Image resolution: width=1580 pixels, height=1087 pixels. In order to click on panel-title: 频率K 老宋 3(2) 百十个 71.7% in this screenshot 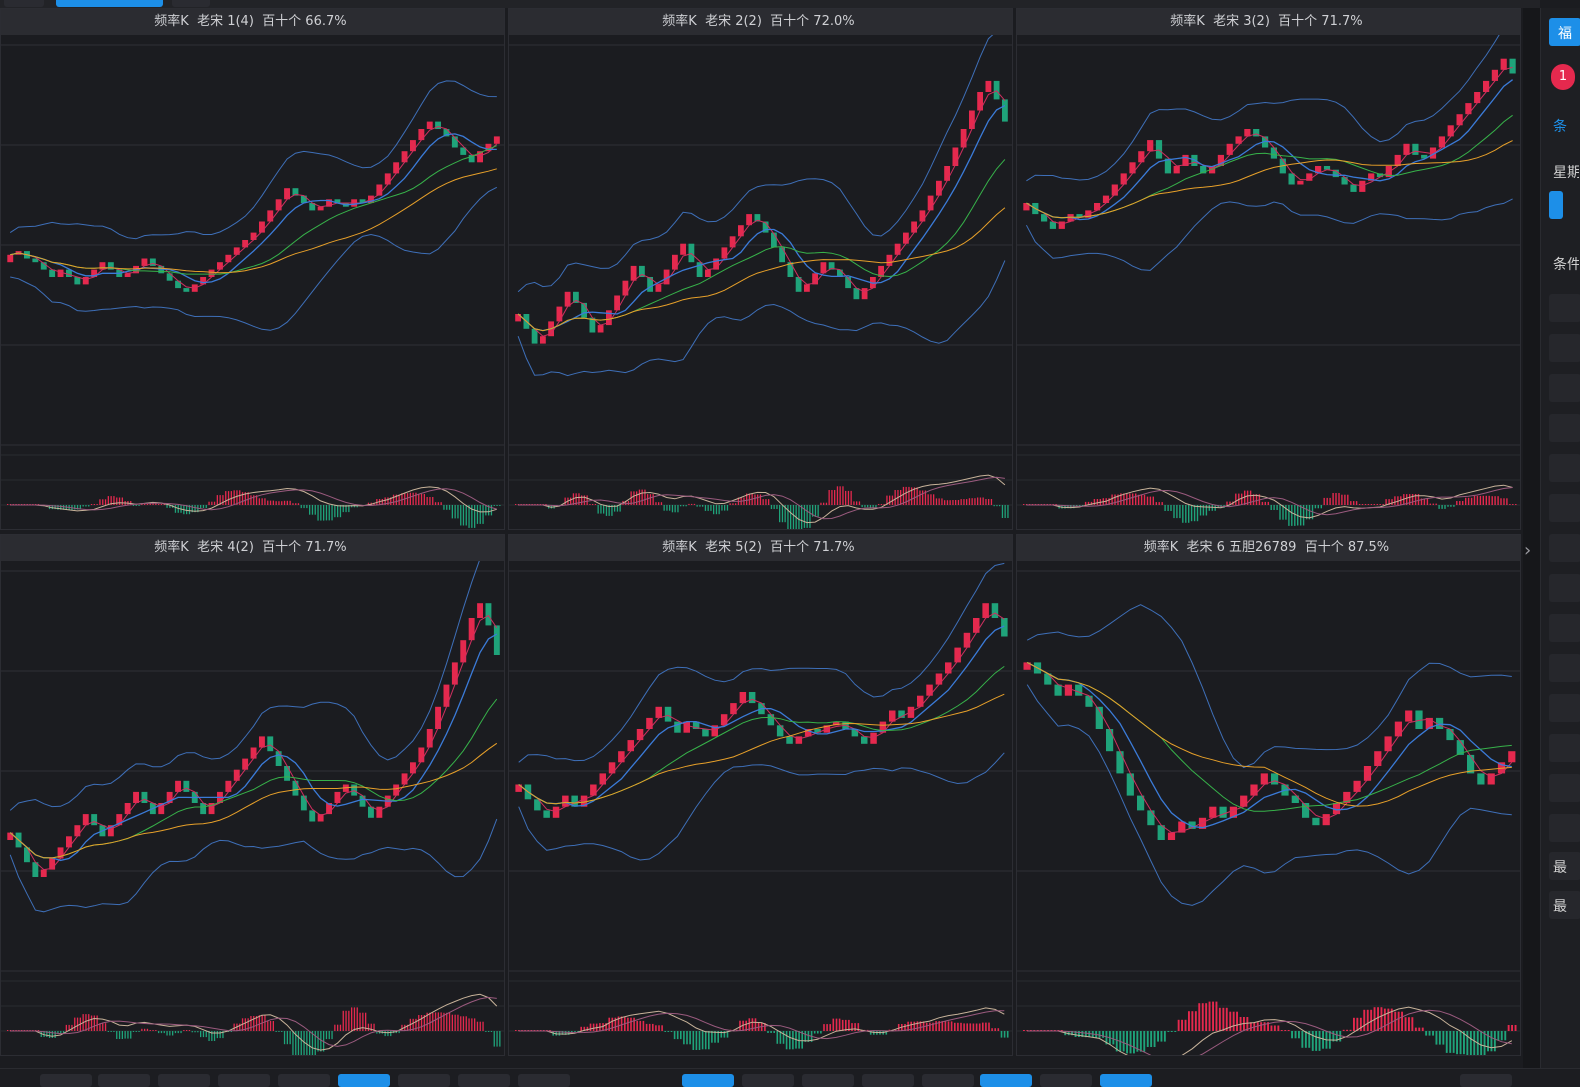, I will do `click(1268, 22)`.